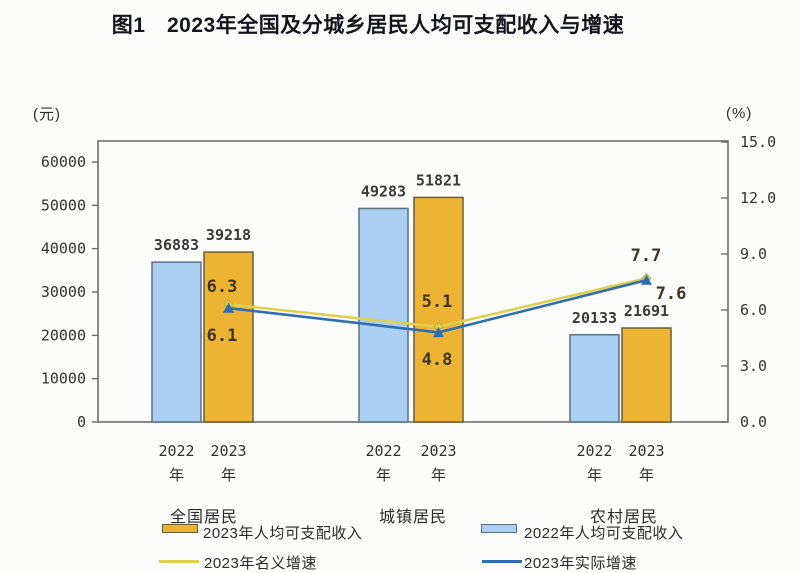 This screenshot has height=573, width=800. I want to click on bar-2023-group1, so click(438, 309).